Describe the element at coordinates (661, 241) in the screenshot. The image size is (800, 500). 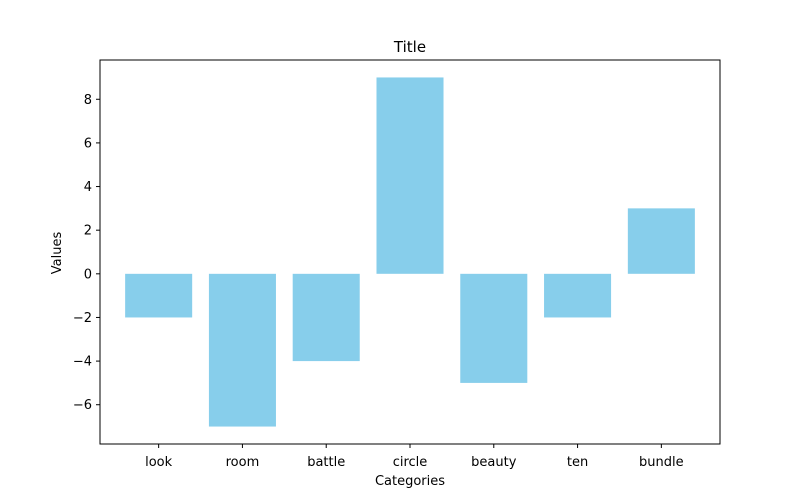
I see `bar-bundle` at that location.